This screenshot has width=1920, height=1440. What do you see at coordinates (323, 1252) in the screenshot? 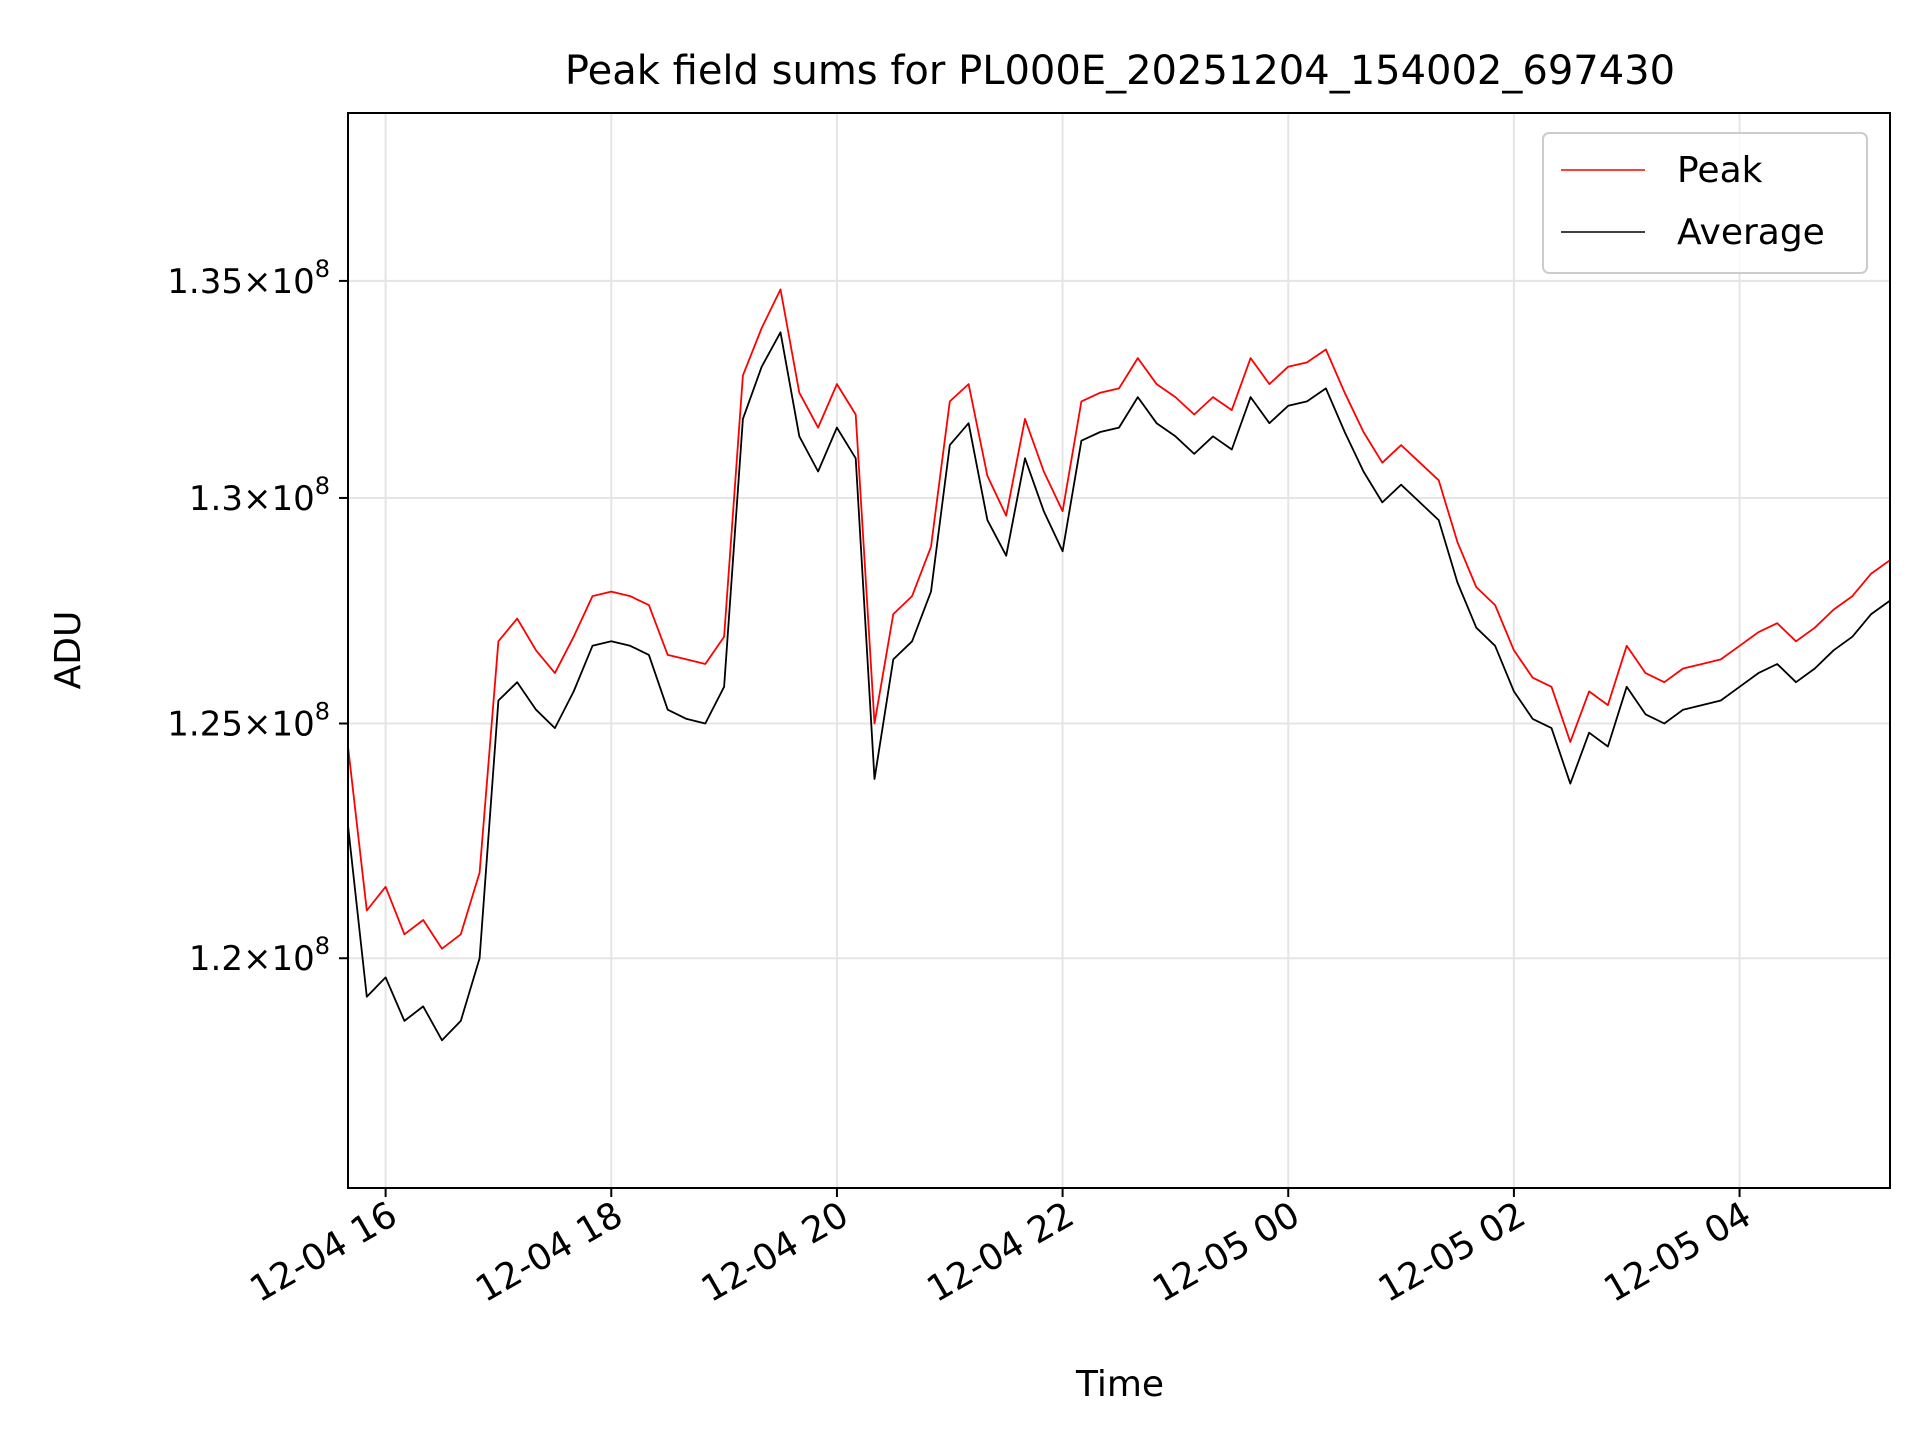
I see `x-tick-label: 12-04 16` at bounding box center [323, 1252].